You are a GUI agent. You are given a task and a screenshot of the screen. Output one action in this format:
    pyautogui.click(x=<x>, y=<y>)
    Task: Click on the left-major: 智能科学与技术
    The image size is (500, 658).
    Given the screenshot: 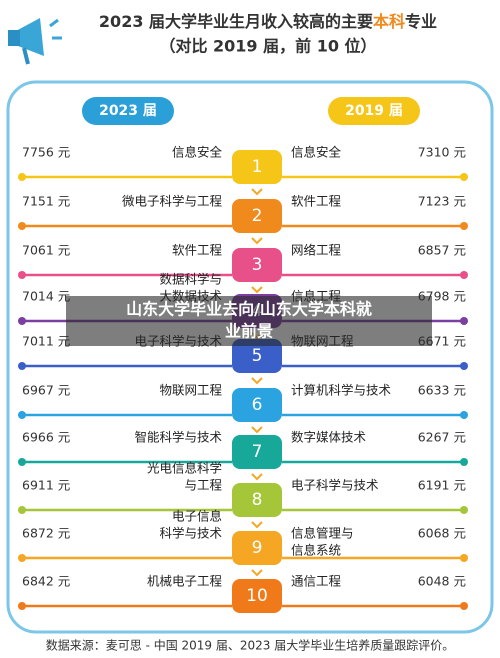 What is the action you would take?
    pyautogui.click(x=178, y=437)
    